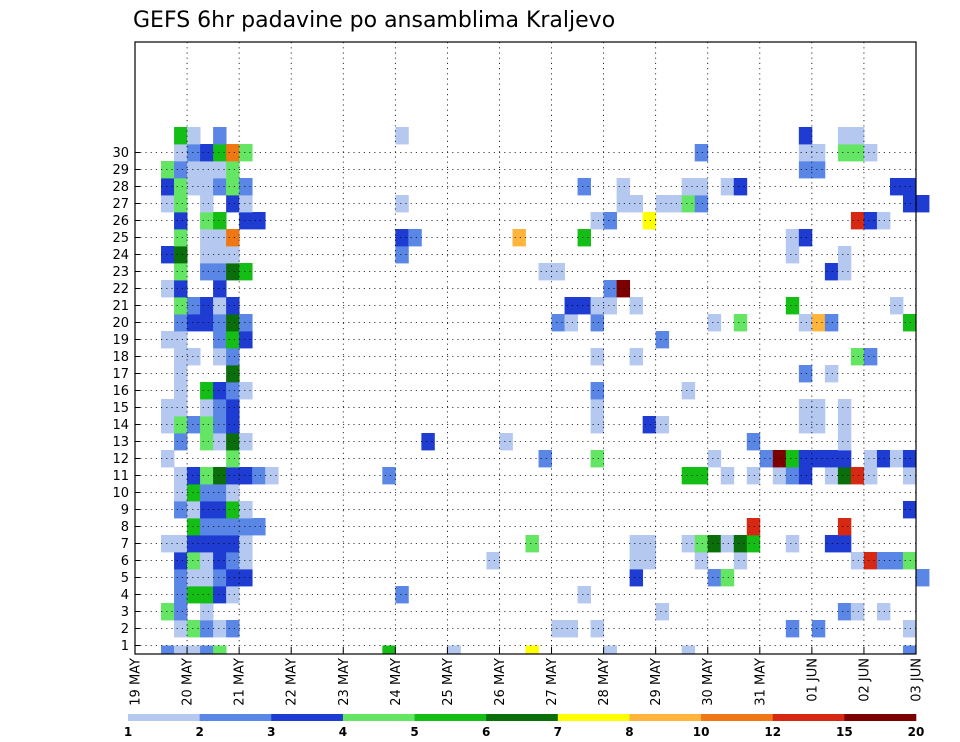 The height and width of the screenshot is (742, 960). What do you see at coordinates (864, 680) in the screenshot?
I see `x-tick-label: 02 JUN` at bounding box center [864, 680].